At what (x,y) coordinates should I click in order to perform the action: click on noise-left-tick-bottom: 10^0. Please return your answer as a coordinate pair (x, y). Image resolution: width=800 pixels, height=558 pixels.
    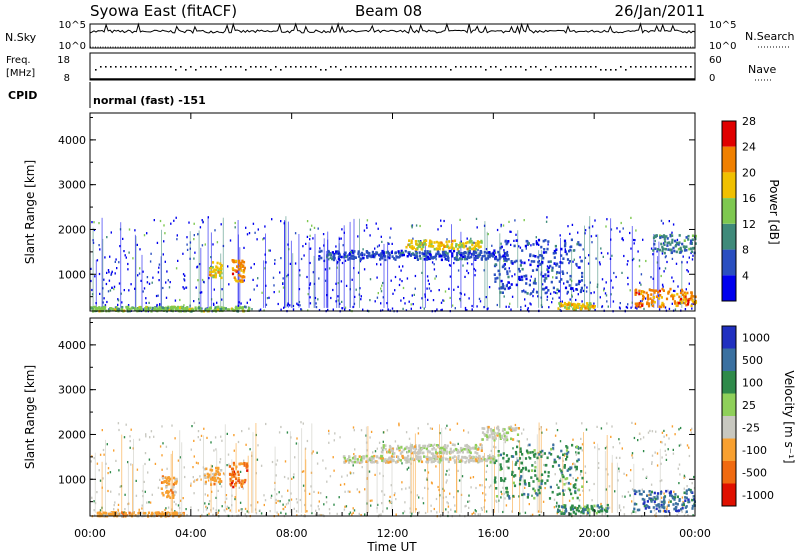
    Looking at the image, I should click on (72, 46).